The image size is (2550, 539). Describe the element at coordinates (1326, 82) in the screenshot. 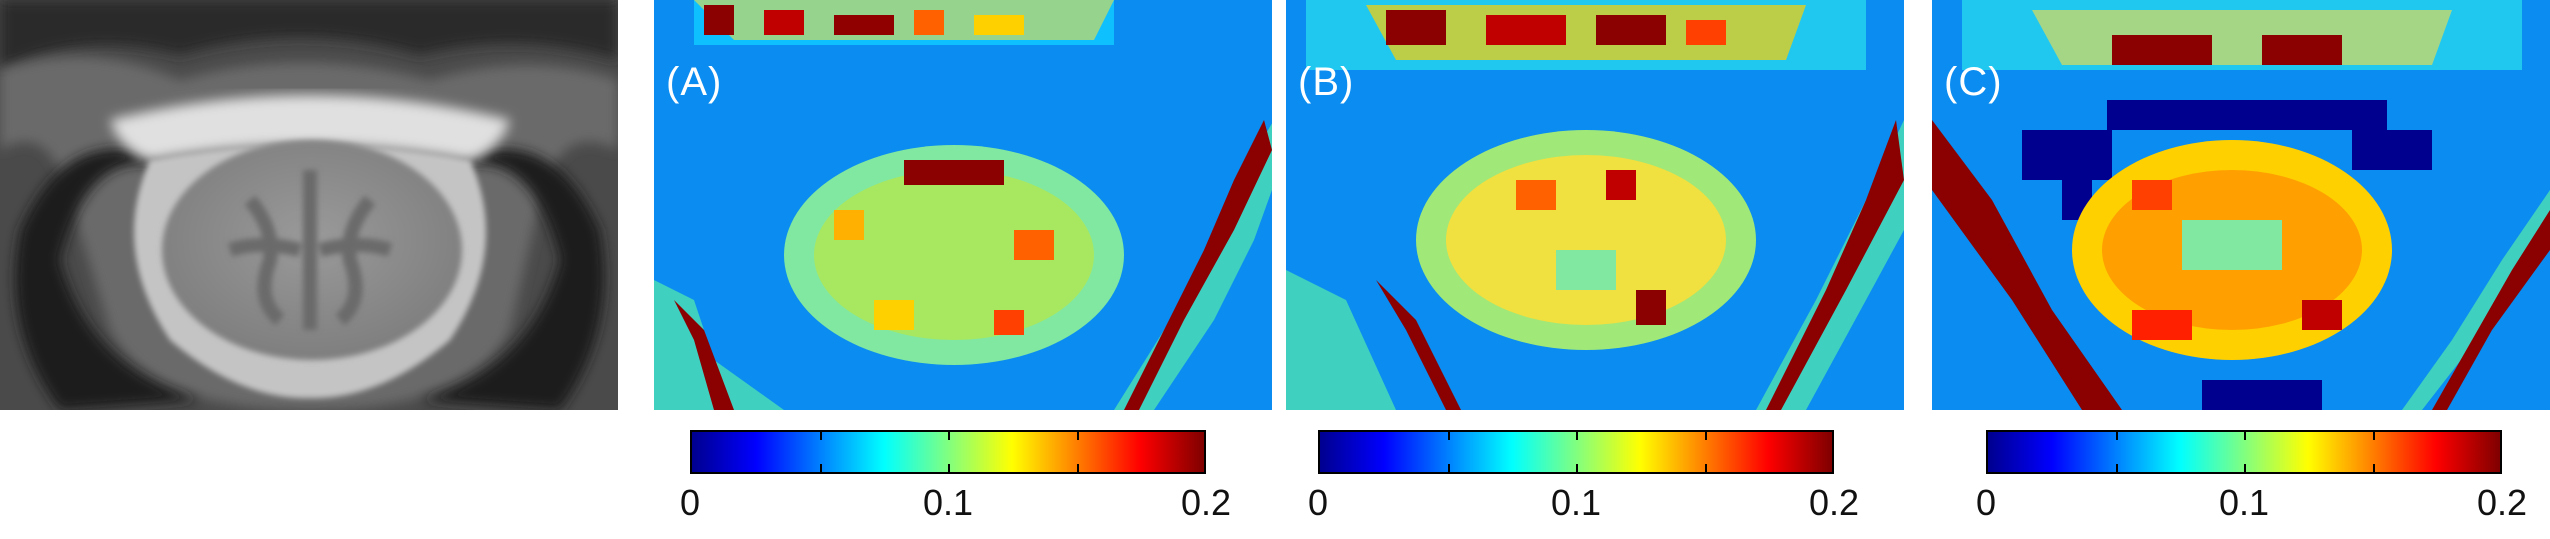

I see `panel-label-b: (B)` at that location.